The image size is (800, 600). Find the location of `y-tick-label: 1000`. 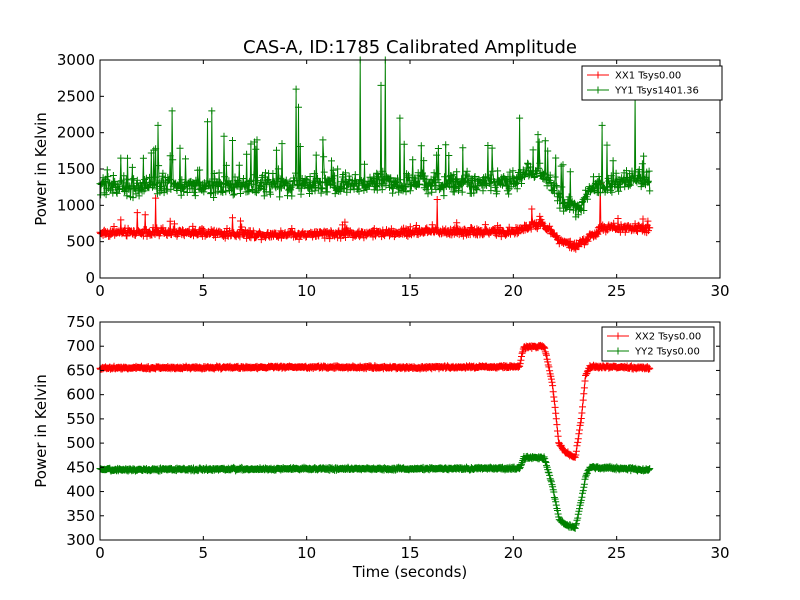

y-tick-label: 1000 is located at coordinates (76, 205).